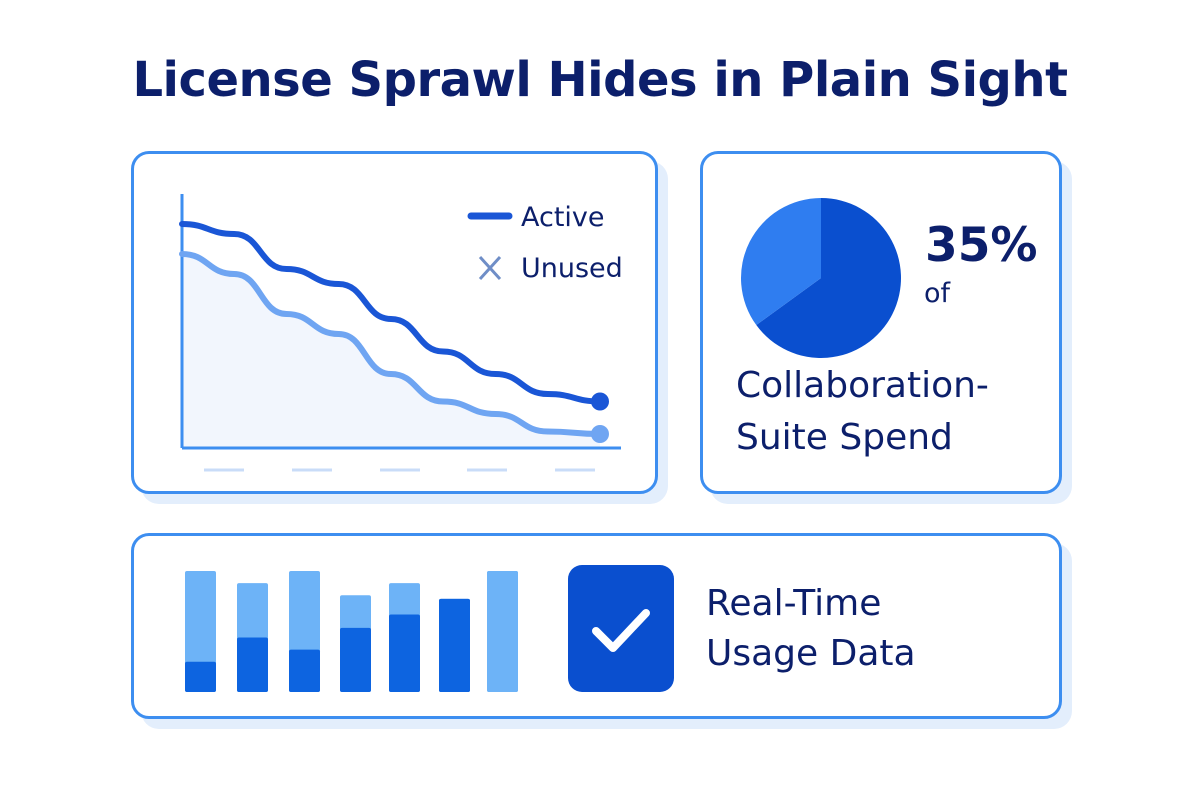 The width and height of the screenshot is (1200, 800). What do you see at coordinates (563, 217) in the screenshot?
I see `legend-label-active: Active` at bounding box center [563, 217].